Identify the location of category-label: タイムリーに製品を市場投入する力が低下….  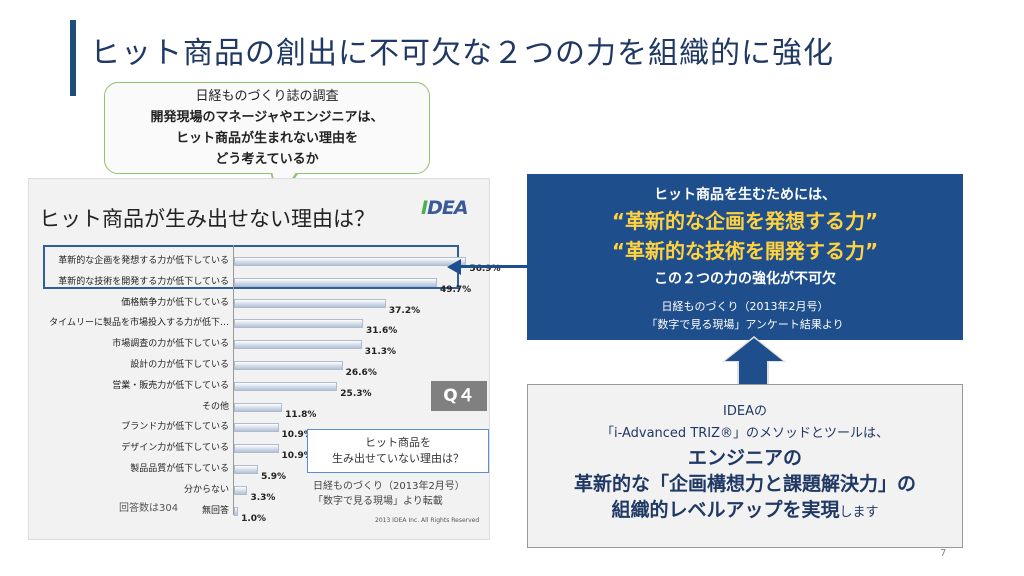
(139, 323).